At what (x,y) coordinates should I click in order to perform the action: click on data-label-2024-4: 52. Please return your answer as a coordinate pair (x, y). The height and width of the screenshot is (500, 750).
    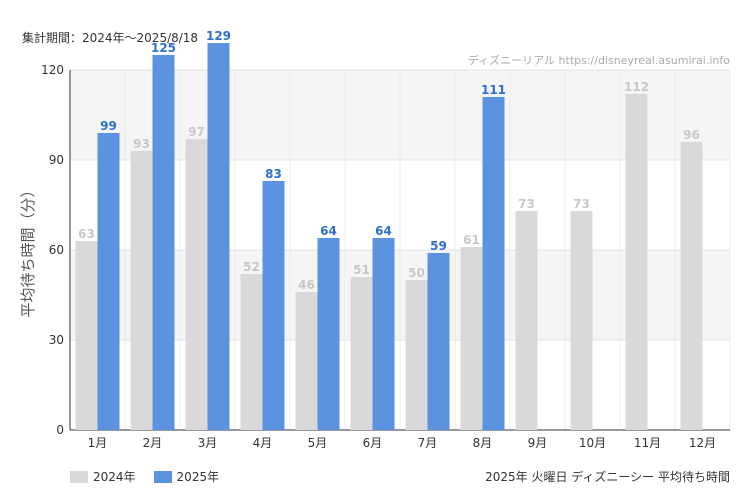
    Looking at the image, I should click on (251, 267).